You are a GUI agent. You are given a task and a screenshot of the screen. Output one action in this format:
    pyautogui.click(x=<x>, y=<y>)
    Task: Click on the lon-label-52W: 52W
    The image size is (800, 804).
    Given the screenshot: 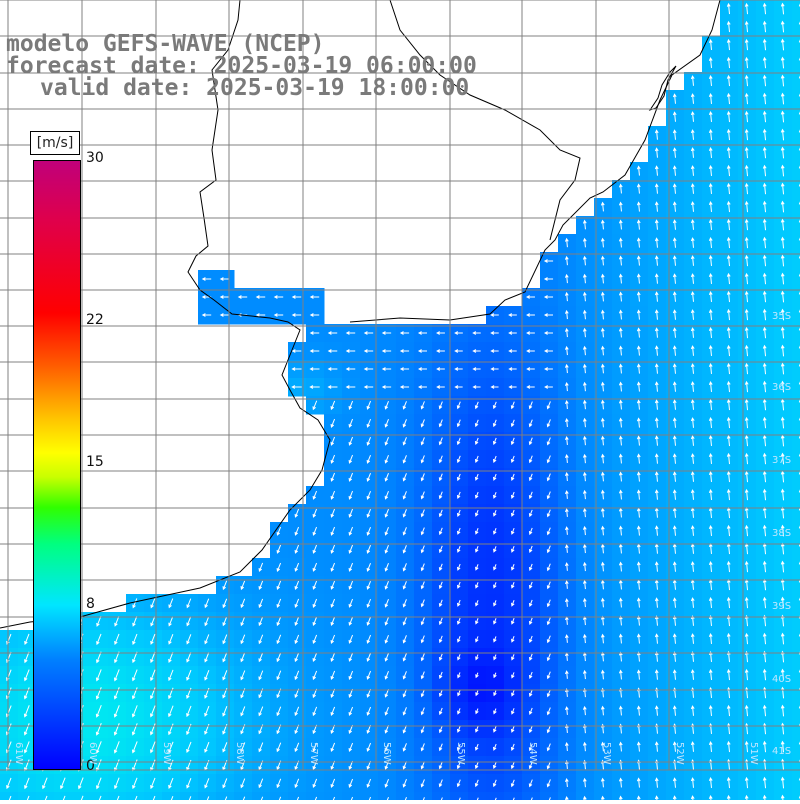 What is the action you would take?
    pyautogui.click(x=679, y=753)
    